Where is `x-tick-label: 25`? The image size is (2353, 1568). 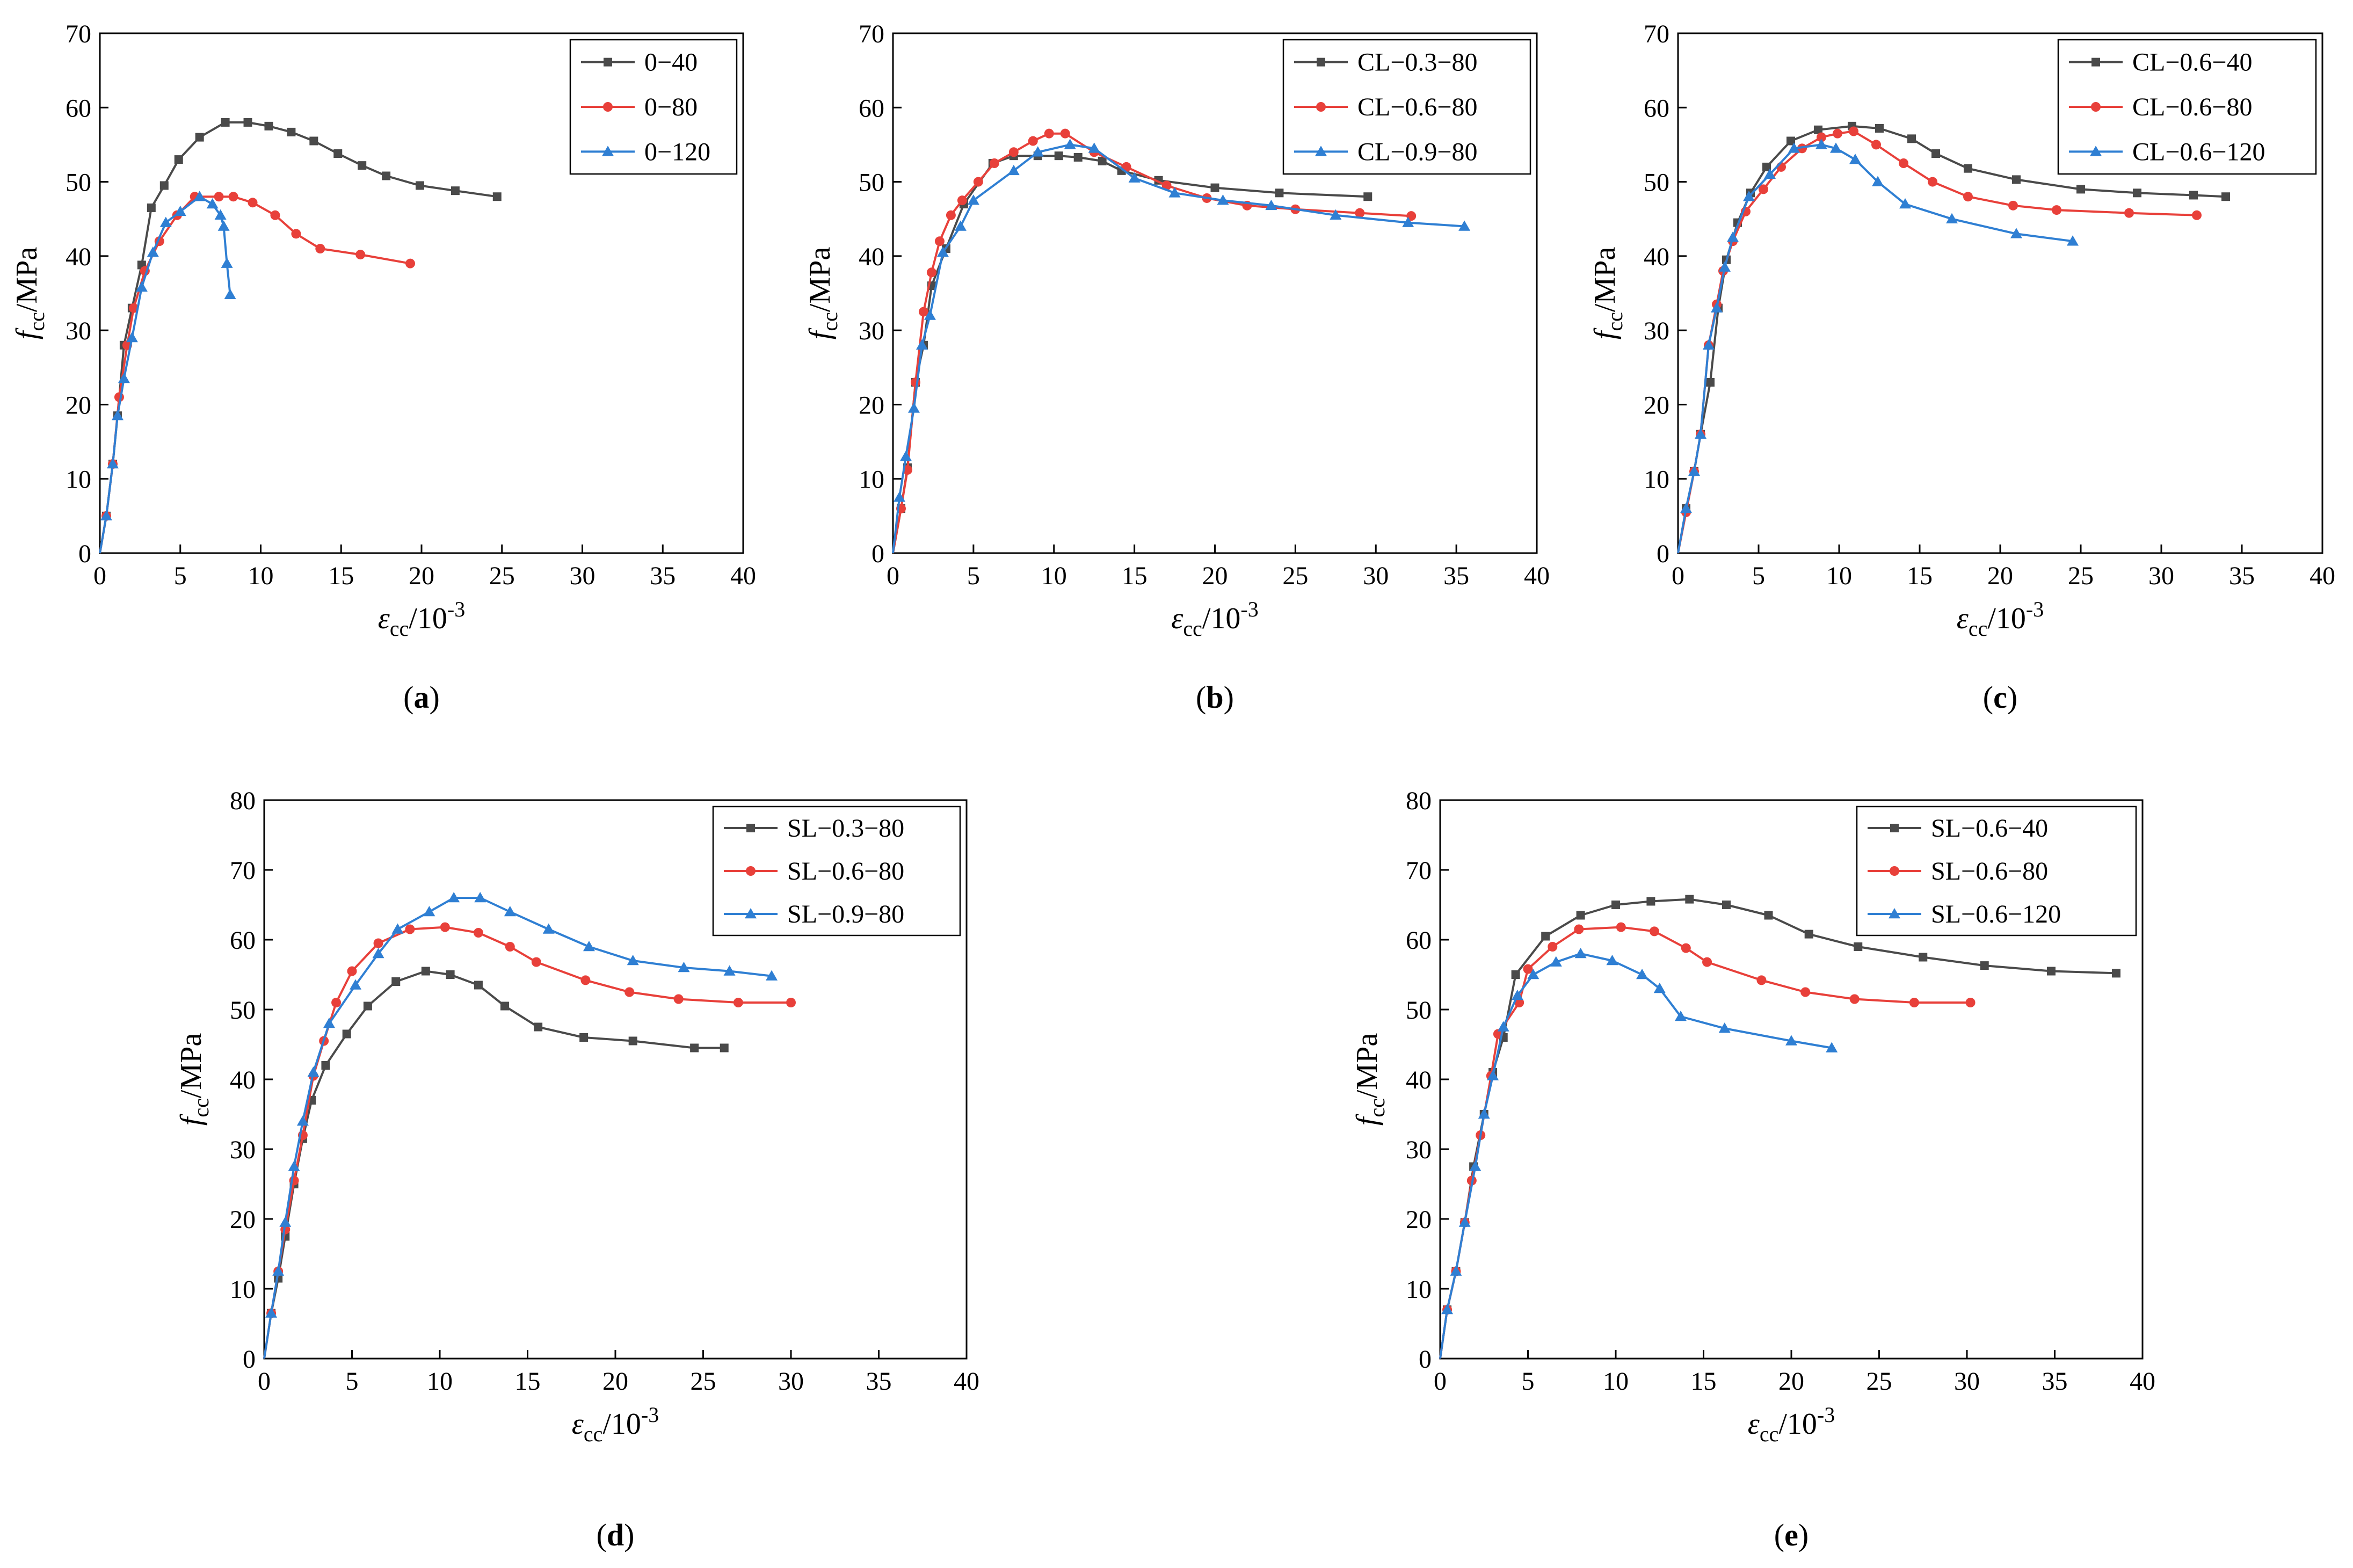 x-tick-label: 25 is located at coordinates (1295, 576).